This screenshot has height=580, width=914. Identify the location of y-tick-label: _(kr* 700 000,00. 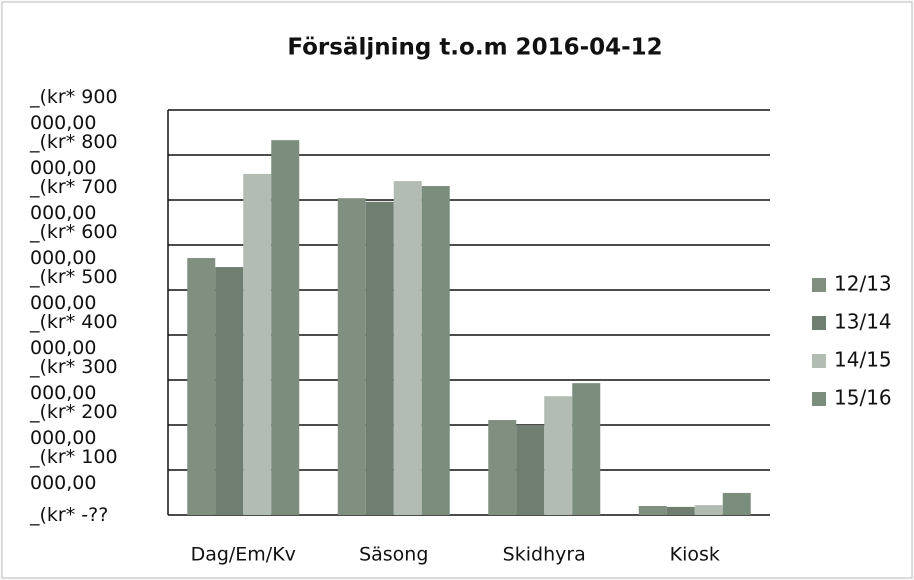
(74, 200).